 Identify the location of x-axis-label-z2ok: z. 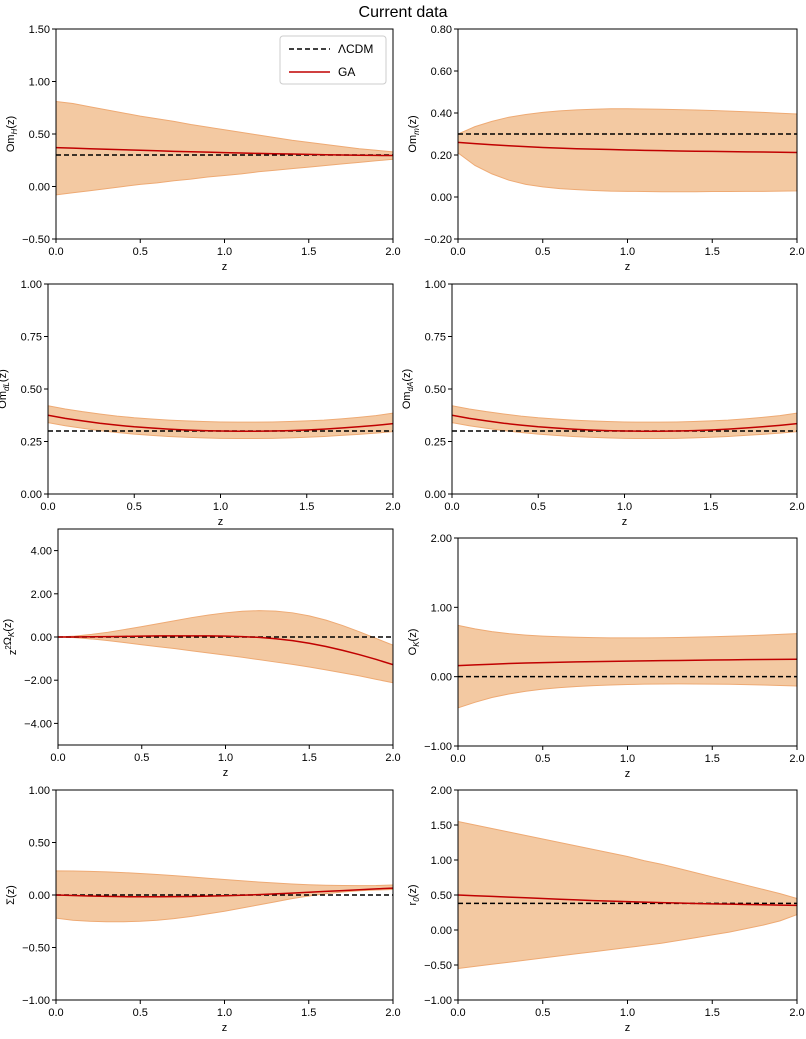
(226, 773).